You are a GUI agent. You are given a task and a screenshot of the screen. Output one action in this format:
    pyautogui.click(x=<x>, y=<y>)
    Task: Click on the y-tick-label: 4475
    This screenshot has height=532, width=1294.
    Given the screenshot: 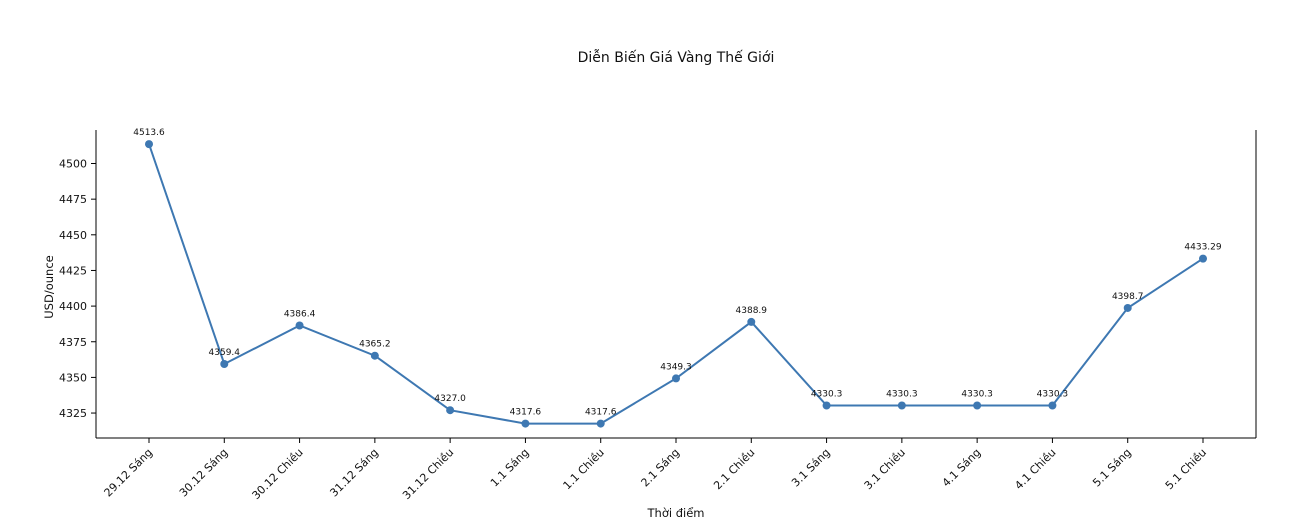 What is the action you would take?
    pyautogui.click(x=73, y=199)
    